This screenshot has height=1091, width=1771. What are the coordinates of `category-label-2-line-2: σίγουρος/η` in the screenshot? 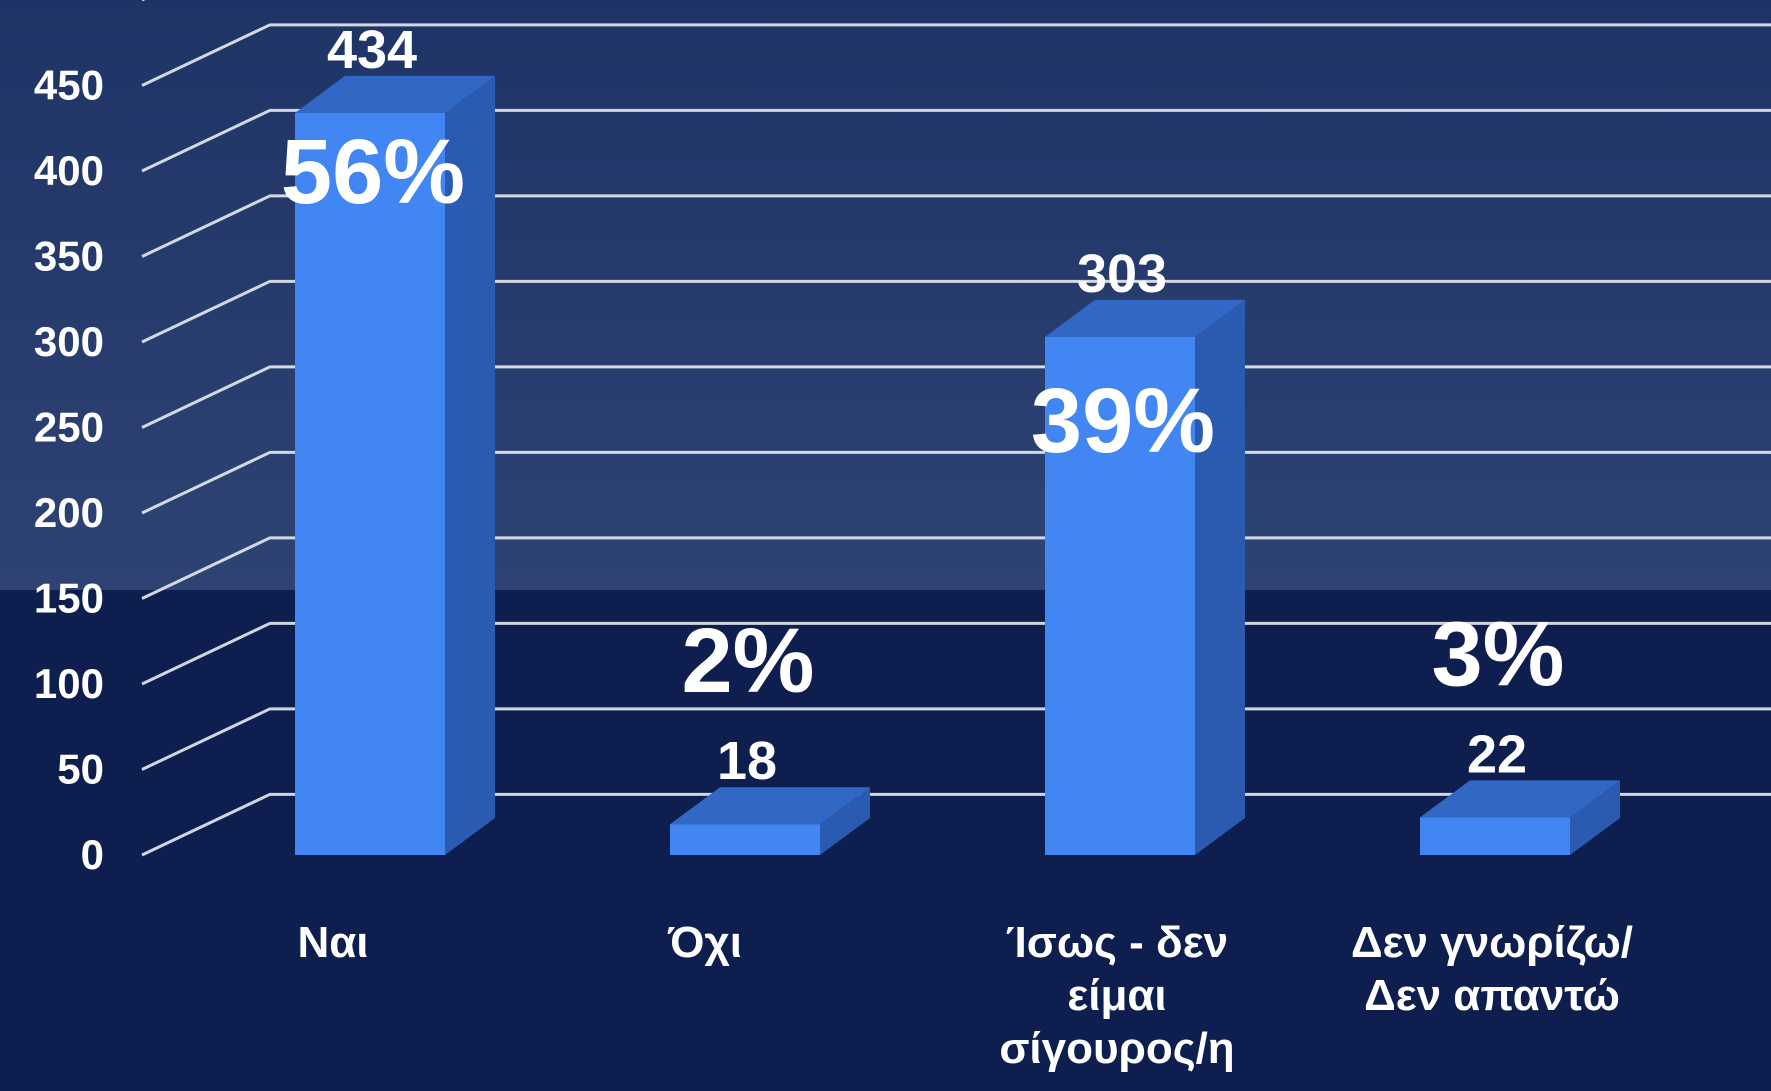 It's located at (1116, 1048).